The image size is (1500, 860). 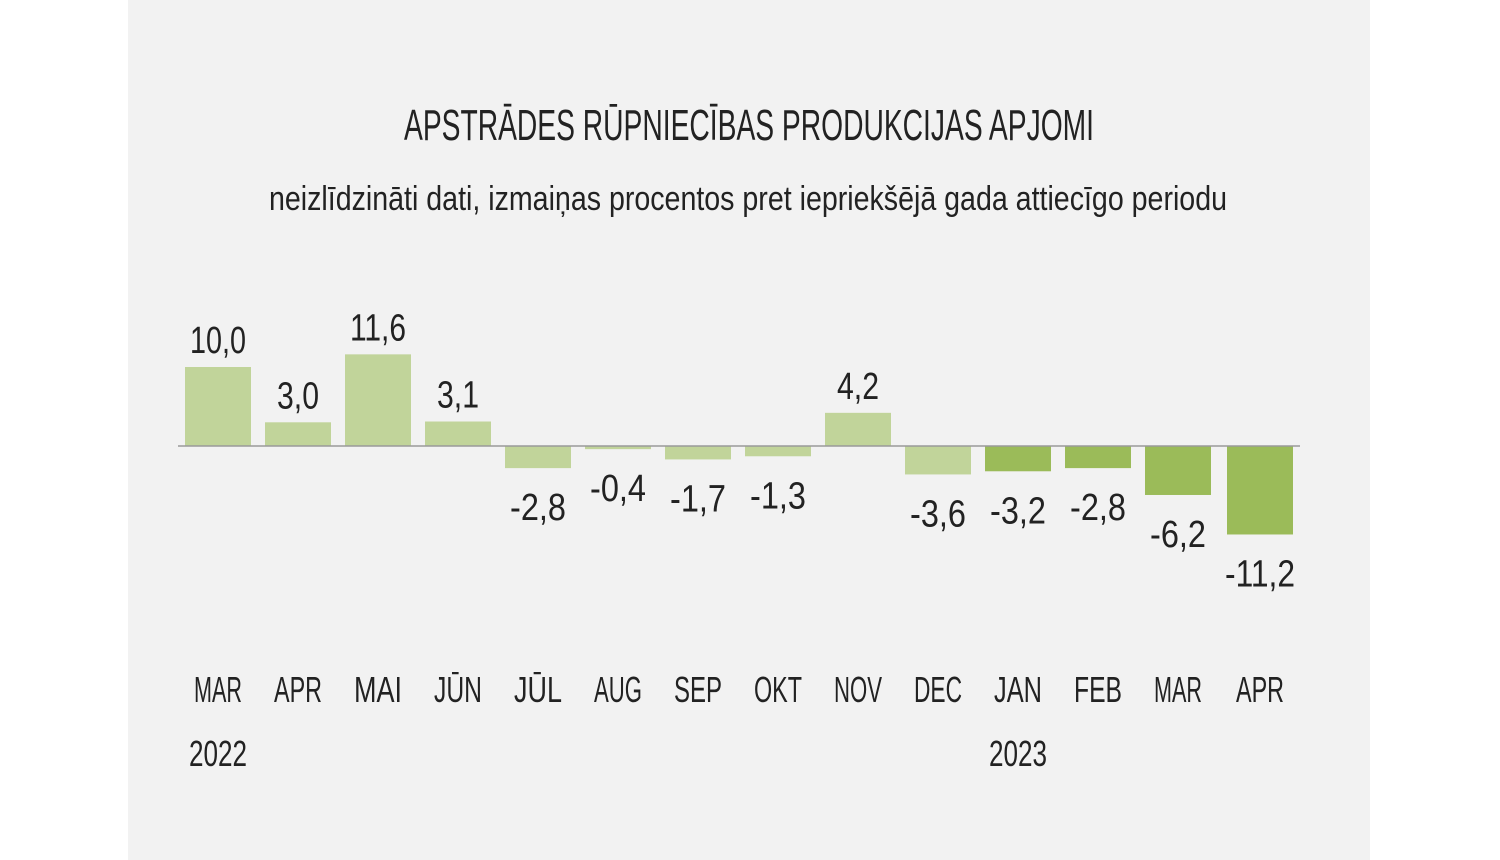 I want to click on data-label: -0,4, so click(x=618, y=489).